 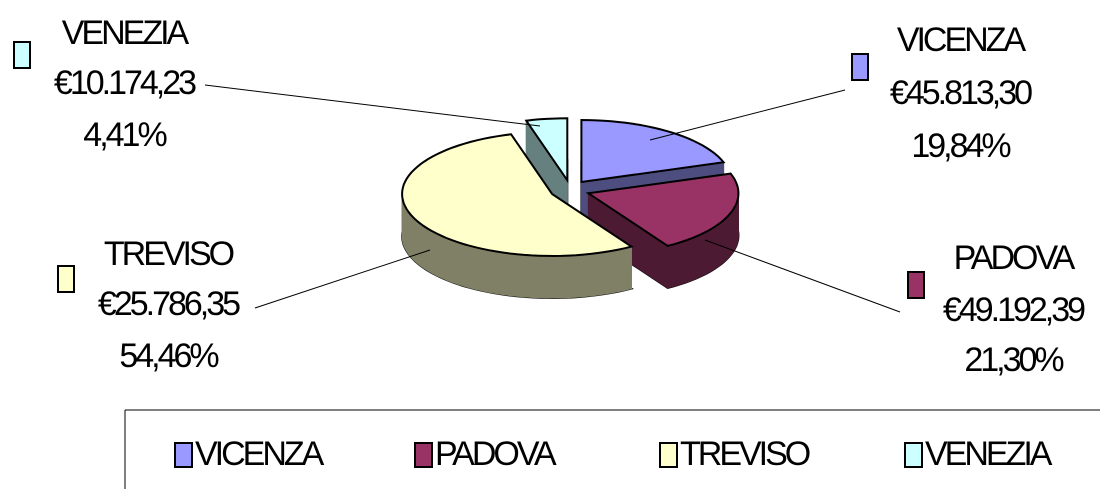 What do you see at coordinates (1014, 310) in the screenshot?
I see `amount-label: €49.192,39` at bounding box center [1014, 310].